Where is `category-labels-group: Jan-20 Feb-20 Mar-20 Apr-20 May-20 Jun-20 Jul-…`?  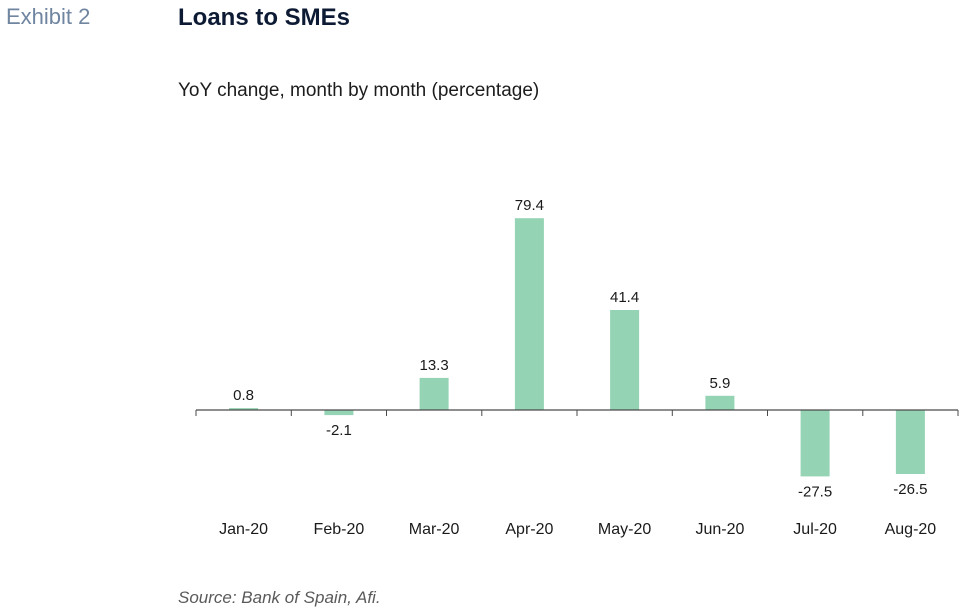 category-labels-group: Jan-20 Feb-20 Mar-20 Apr-20 May-20 Jun-20 Jul-… is located at coordinates (577, 529).